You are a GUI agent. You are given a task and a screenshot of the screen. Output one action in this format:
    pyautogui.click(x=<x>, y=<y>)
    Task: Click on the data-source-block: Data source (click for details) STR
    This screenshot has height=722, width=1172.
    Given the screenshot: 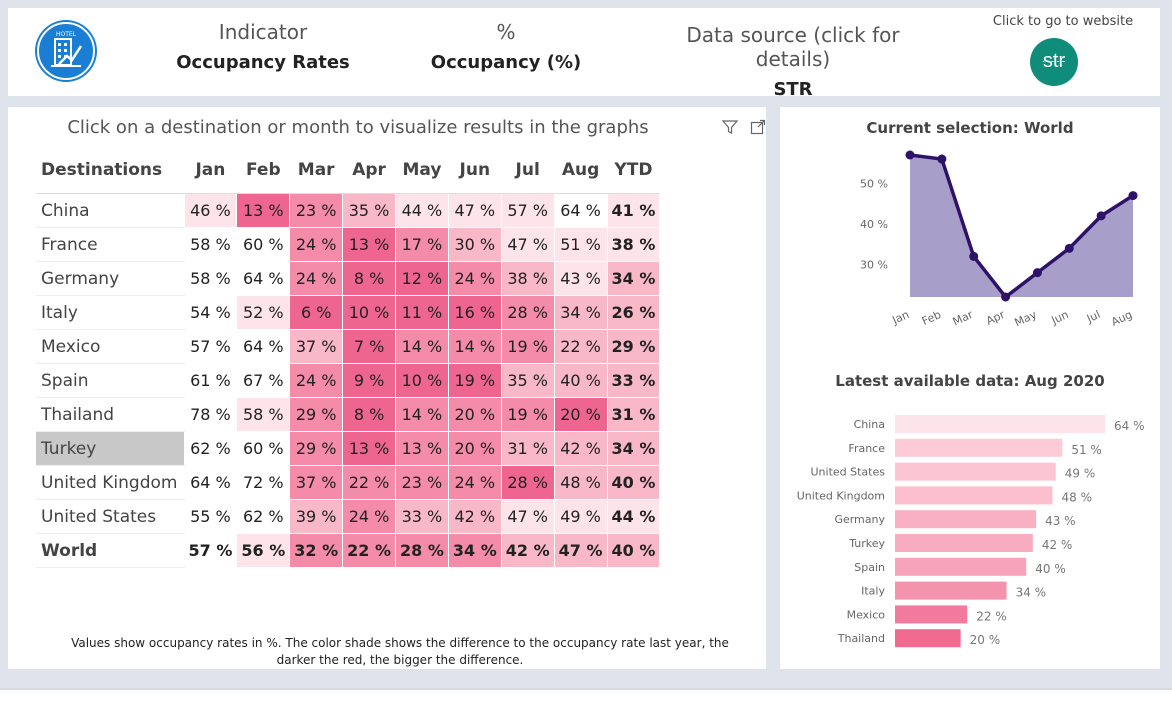 What is the action you would take?
    pyautogui.click(x=793, y=61)
    